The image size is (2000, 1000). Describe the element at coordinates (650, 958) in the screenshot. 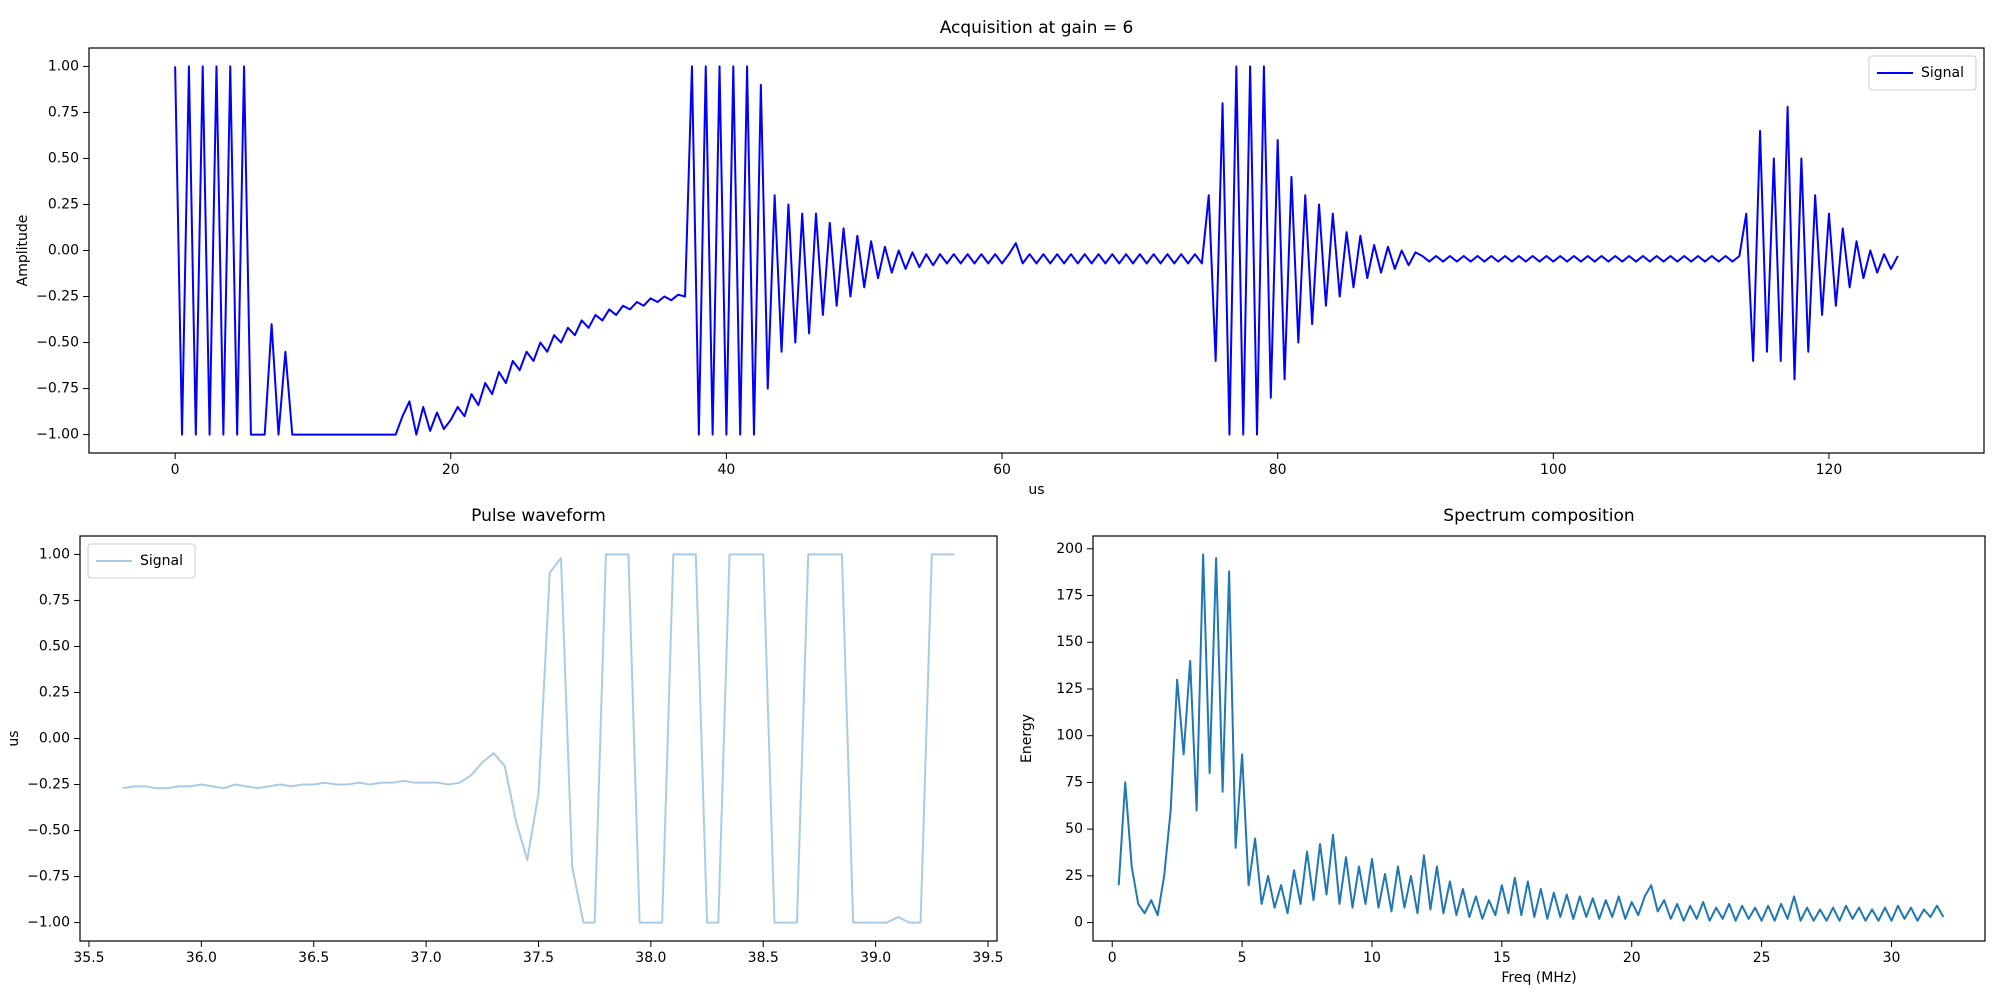

I see `x-tick-label: 38.0` at that location.